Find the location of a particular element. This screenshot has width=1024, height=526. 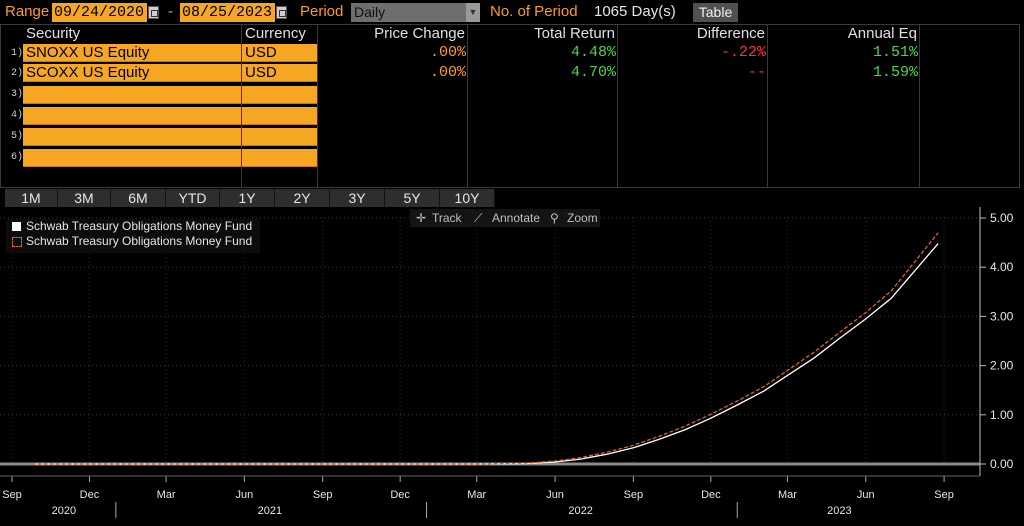

annotate-button: Annotate is located at coordinates (516, 218).